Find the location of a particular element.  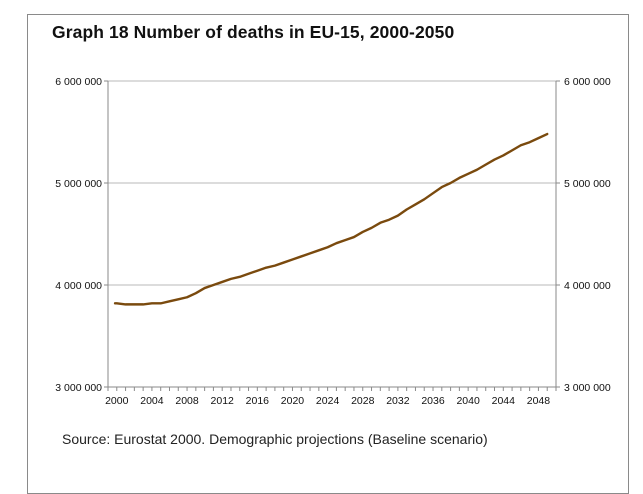

x-tick-label: 2044 is located at coordinates (504, 401).